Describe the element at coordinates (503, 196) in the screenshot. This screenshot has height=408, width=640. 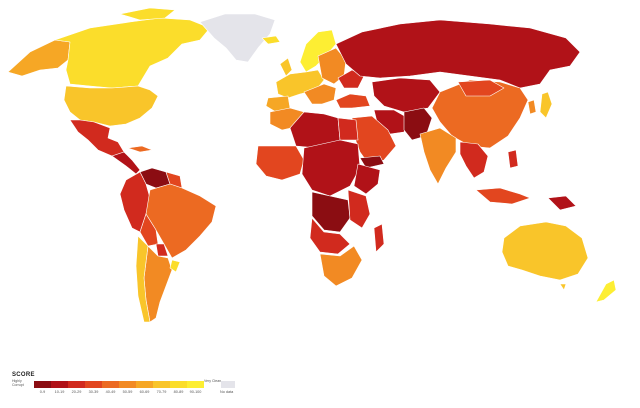
I see `region-indonesia` at that location.